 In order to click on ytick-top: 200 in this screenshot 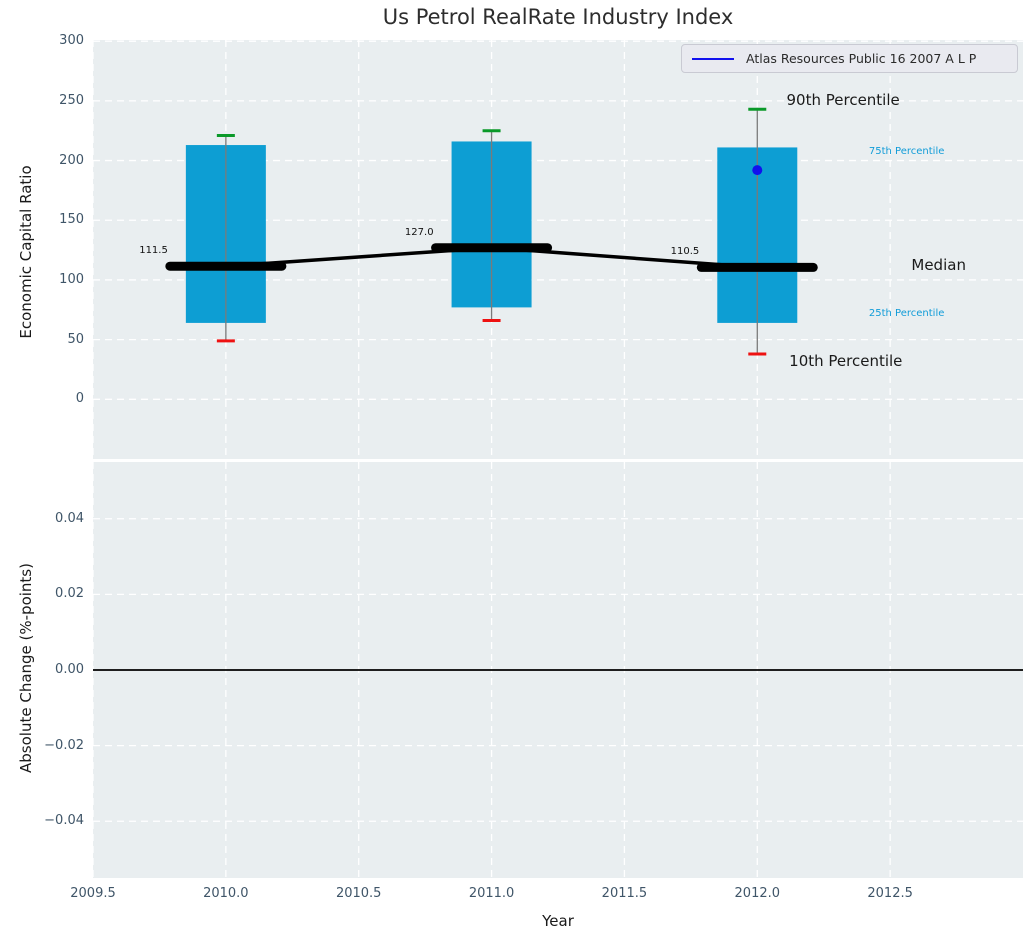, I will do `click(71, 160)`.